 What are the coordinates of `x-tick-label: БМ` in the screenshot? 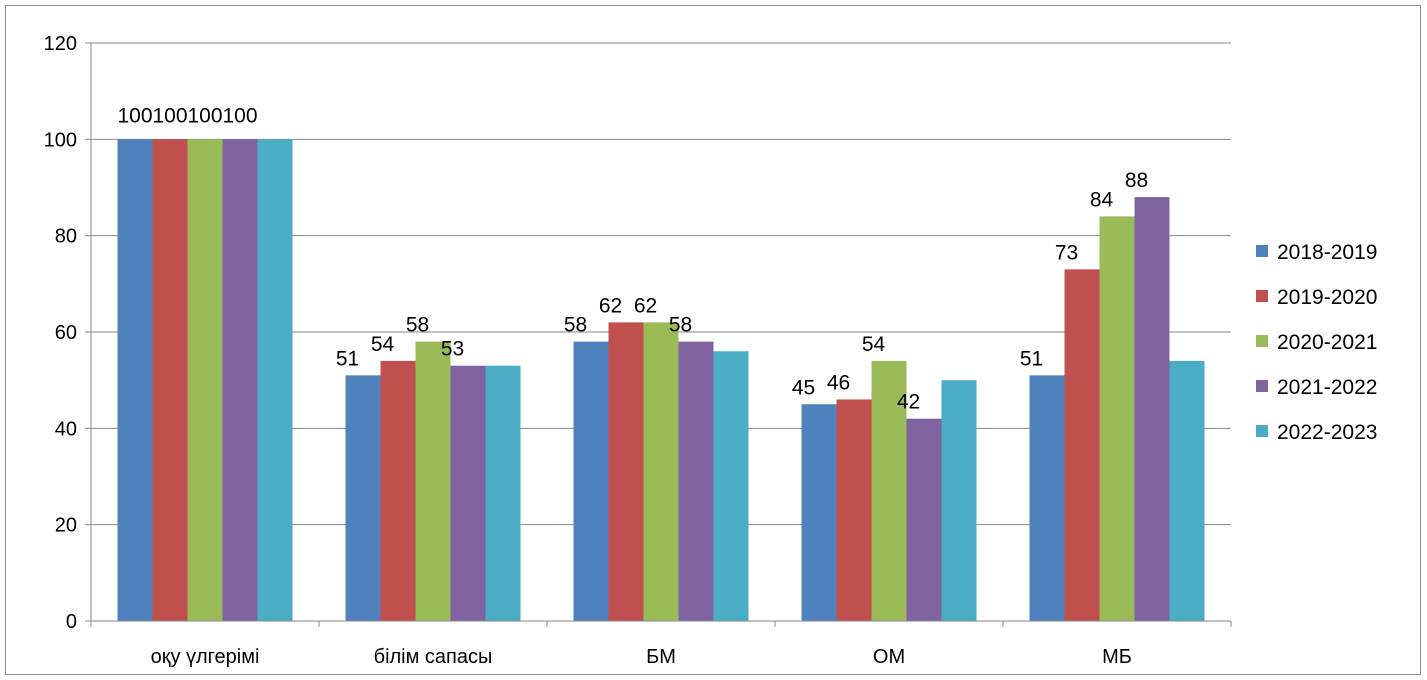 It's located at (661, 657).